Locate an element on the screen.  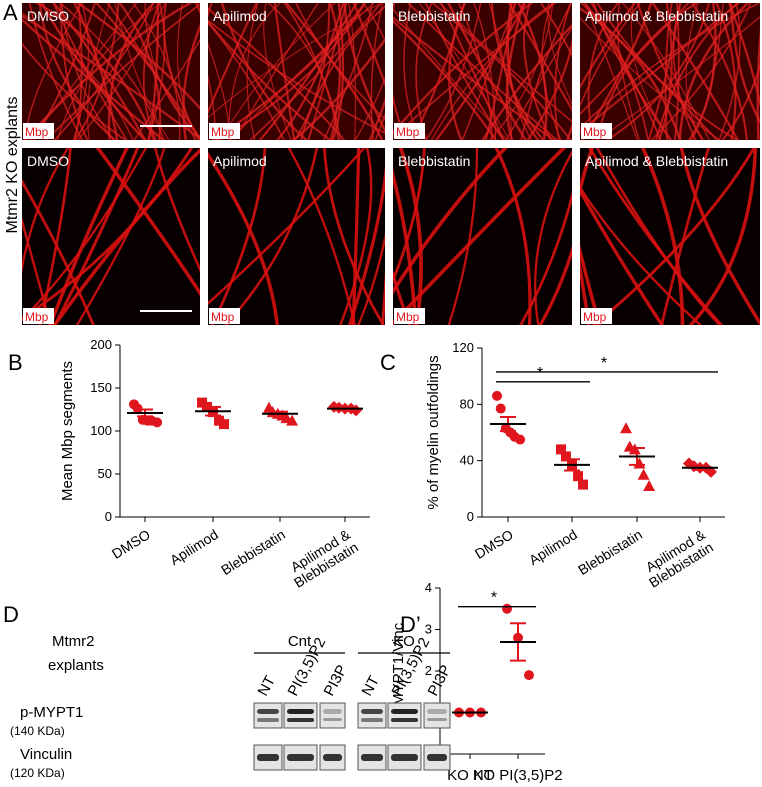
micrograph-bg is located at coordinates (482, 236).